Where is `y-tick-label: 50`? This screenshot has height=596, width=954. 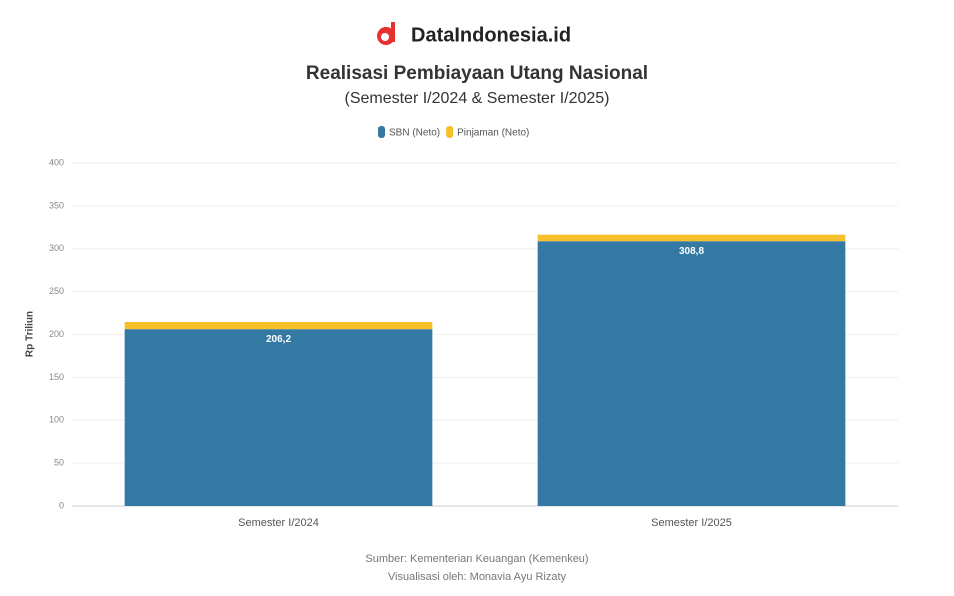 y-tick-label: 50 is located at coordinates (59, 463).